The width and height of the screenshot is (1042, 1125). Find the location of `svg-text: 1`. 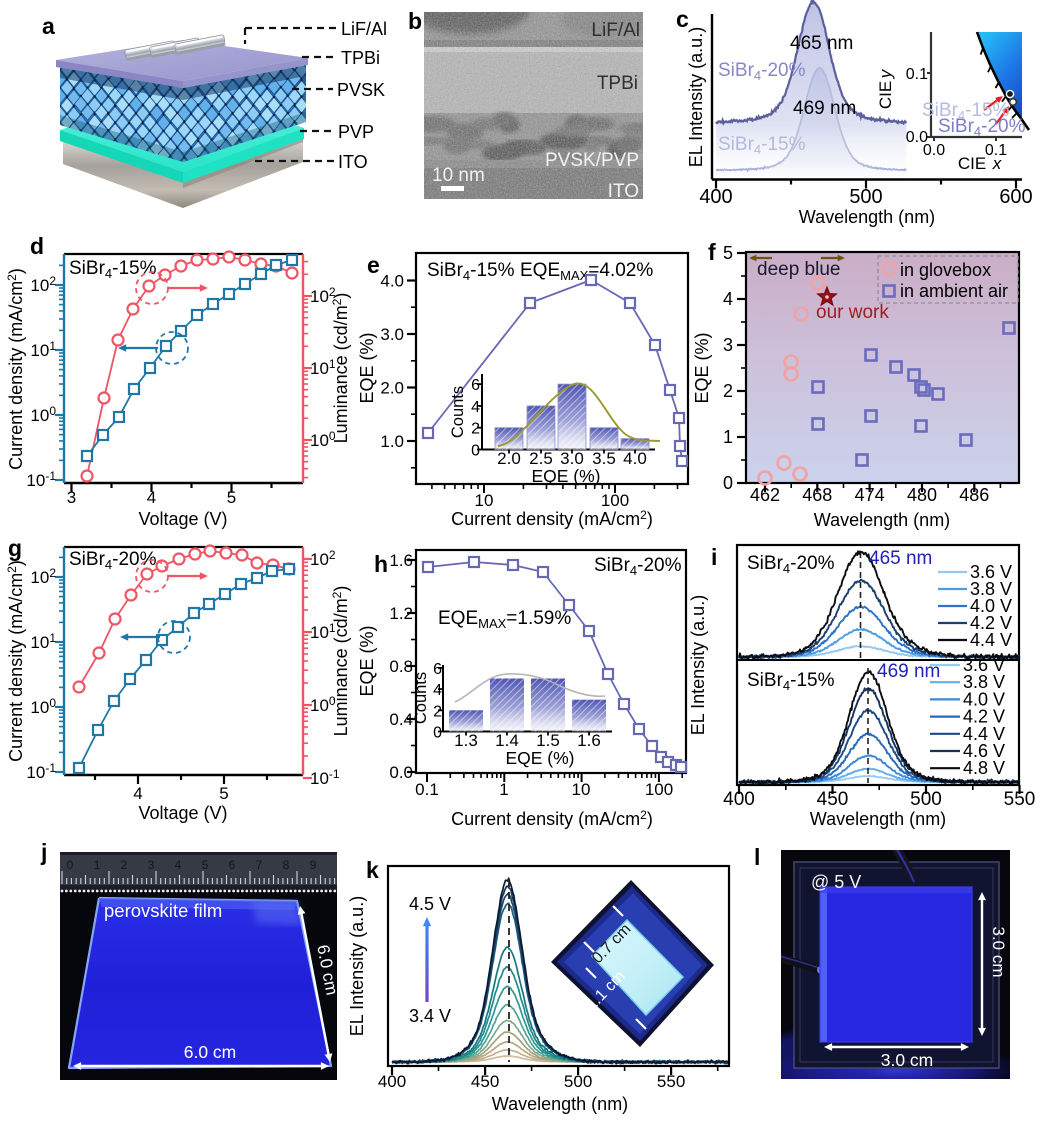

svg-text: 1 is located at coordinates (728, 437).